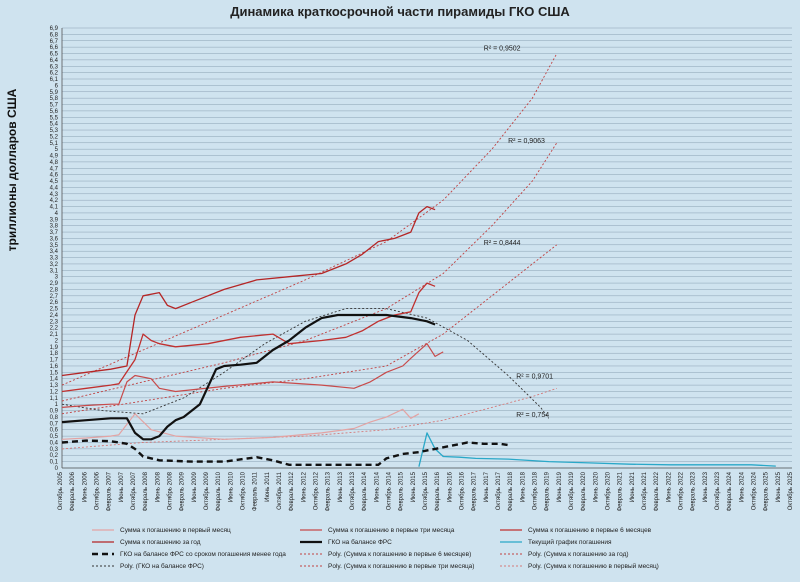 Image resolution: width=800 pixels, height=582 pixels. Describe the element at coordinates (195, 486) in the screenshot. I see `x-tick-label: Июнь 2009` at that location.